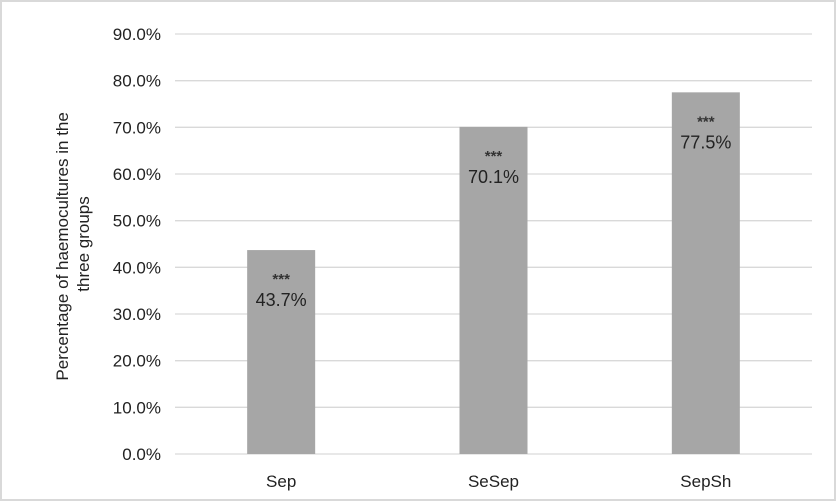 The height and width of the screenshot is (501, 836). Describe the element at coordinates (137, 267) in the screenshot. I see `y-tick-label: 40.0%` at that location.